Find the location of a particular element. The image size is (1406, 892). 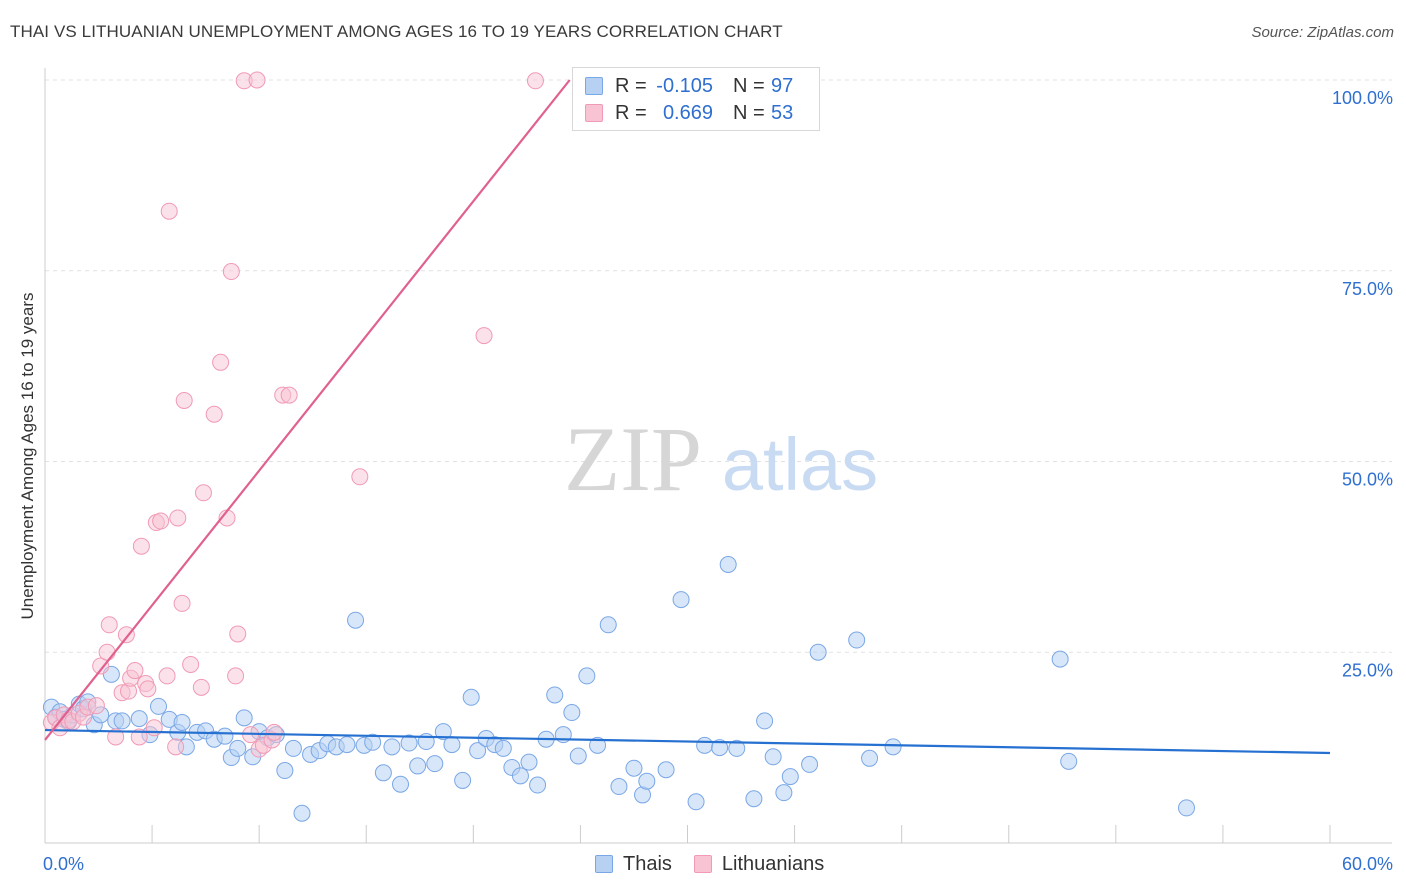

legend-row-lithuanians: R = 0.669 N = 53 is located at coordinates (689, 113).